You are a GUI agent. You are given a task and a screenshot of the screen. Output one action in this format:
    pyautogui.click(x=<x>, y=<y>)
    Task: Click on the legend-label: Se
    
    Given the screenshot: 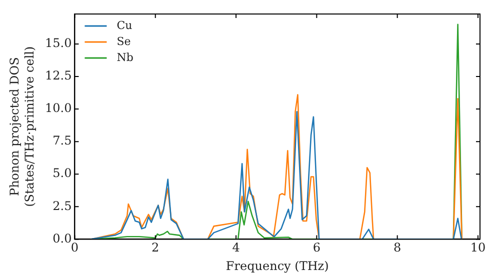 What is the action you would take?
    pyautogui.click(x=123, y=41)
    